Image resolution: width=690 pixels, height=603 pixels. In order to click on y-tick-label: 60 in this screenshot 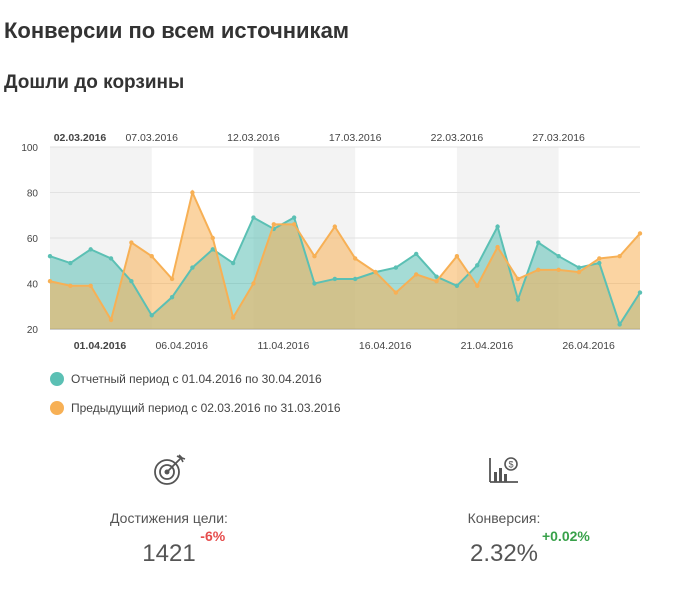, I will do `click(33, 239)`.